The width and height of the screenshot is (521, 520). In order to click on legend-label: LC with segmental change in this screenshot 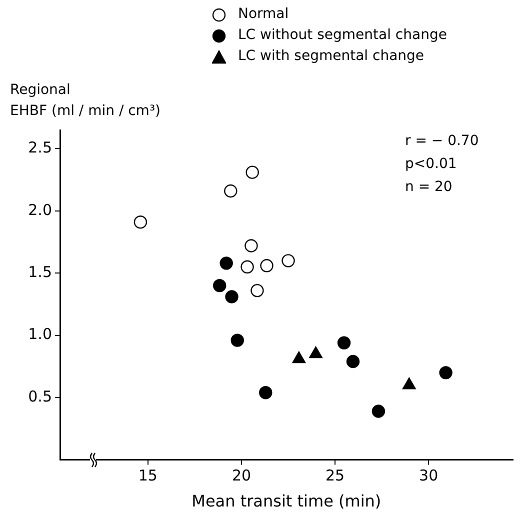, I will do `click(331, 56)`.